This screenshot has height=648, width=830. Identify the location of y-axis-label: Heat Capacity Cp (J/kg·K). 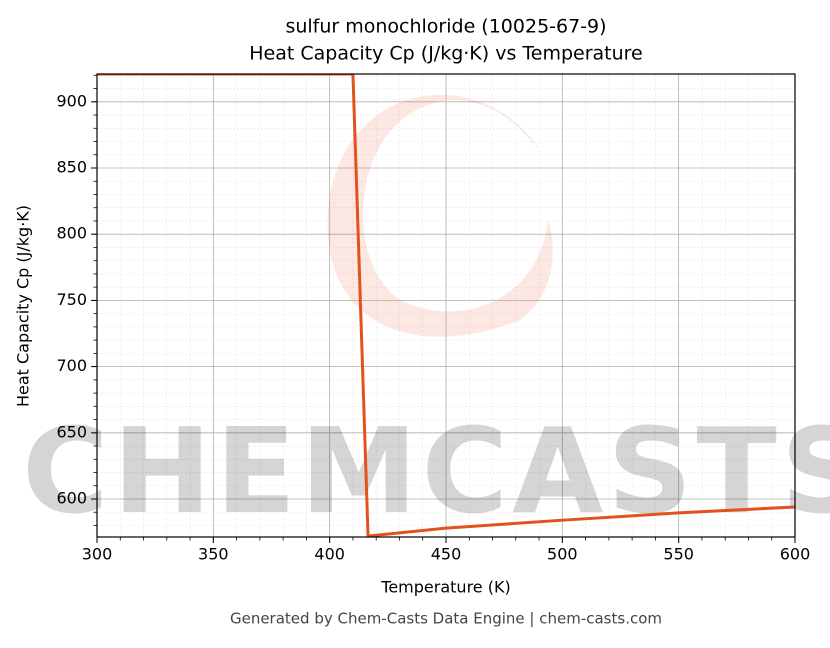
(23, 306).